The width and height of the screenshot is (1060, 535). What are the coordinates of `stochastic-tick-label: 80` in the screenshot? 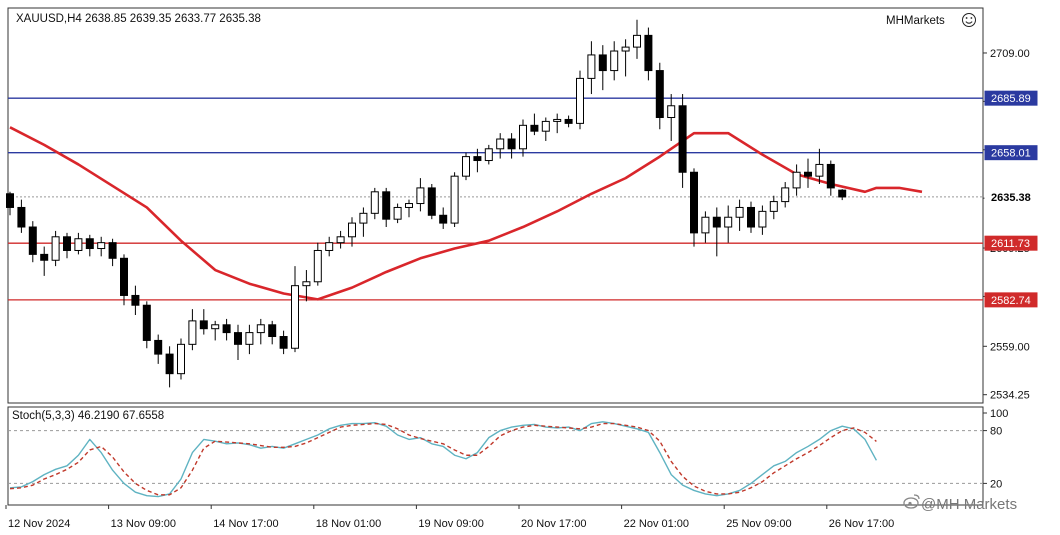 It's located at (996, 432).